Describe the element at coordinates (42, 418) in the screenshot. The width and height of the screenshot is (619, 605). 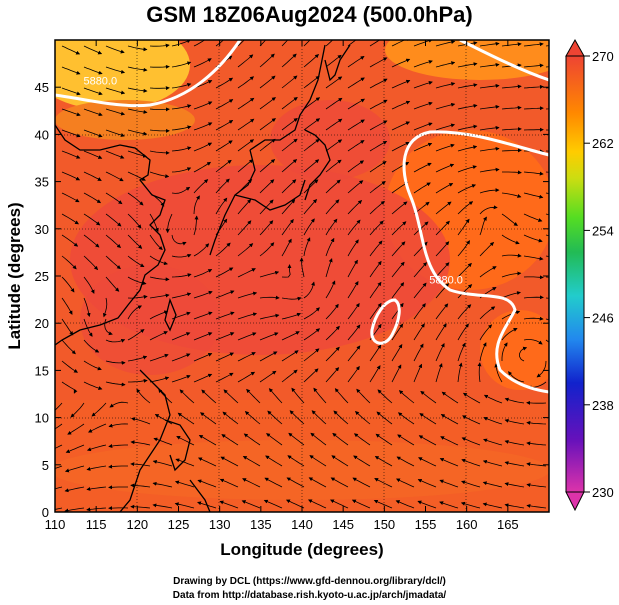
I see `y-tick-label: 10` at that location.